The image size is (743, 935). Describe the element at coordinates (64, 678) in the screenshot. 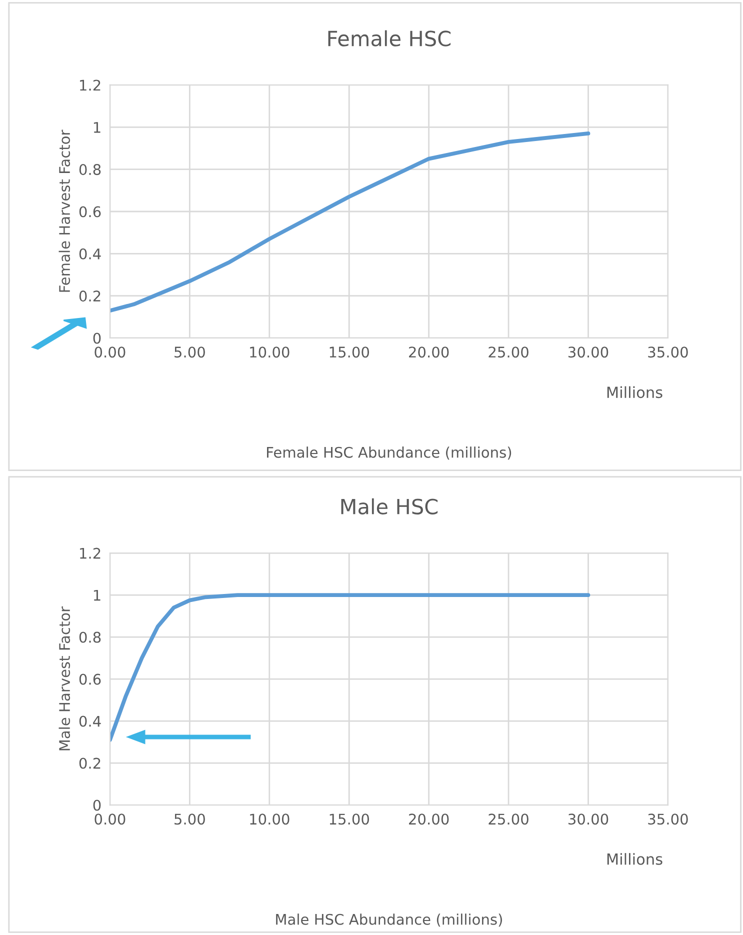

I see `y-axis-title: Male Harvest Factor` at that location.